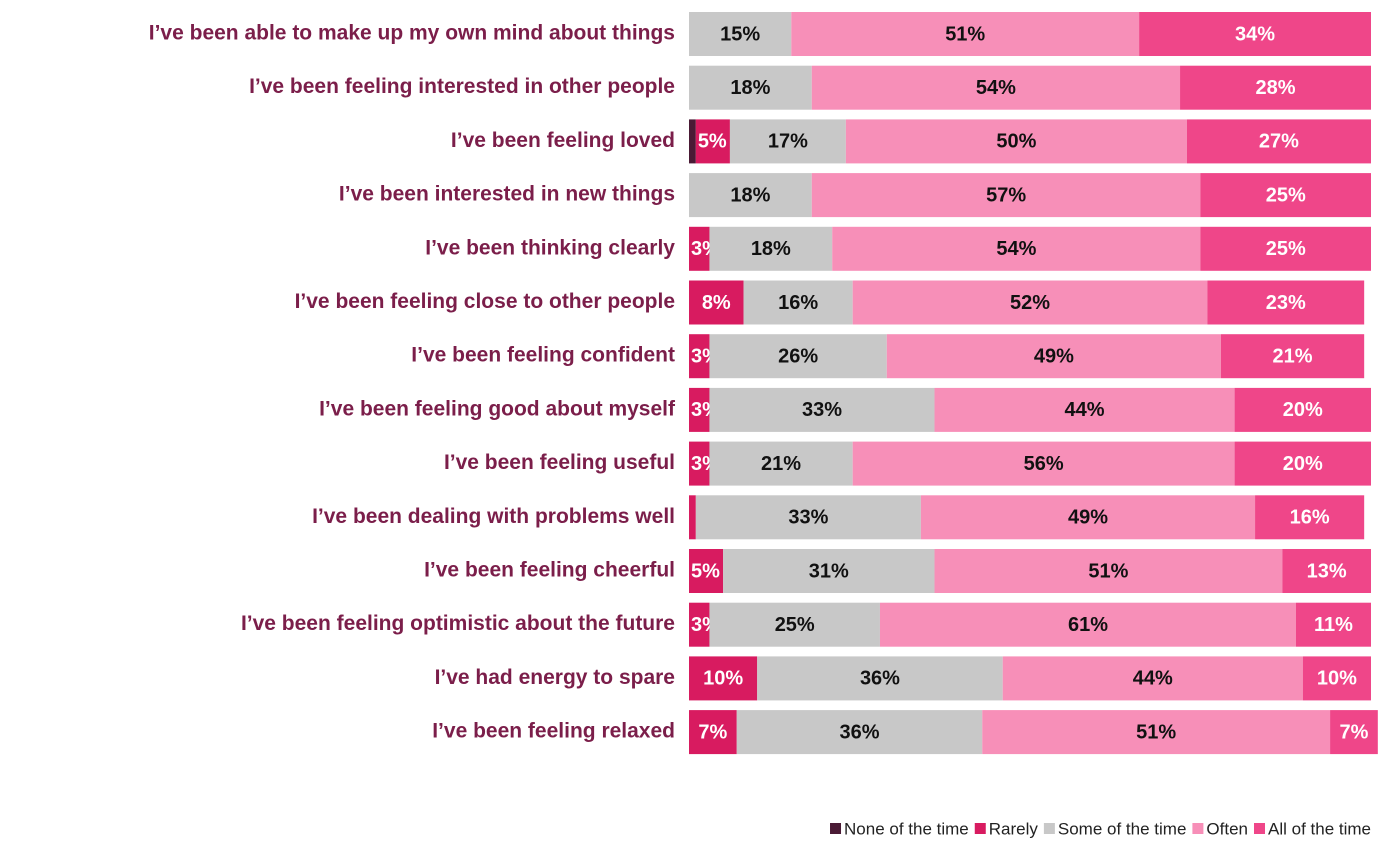  What do you see at coordinates (497, 408) in the screenshot?
I see `category-label: I’ve been feeling good about myself` at bounding box center [497, 408].